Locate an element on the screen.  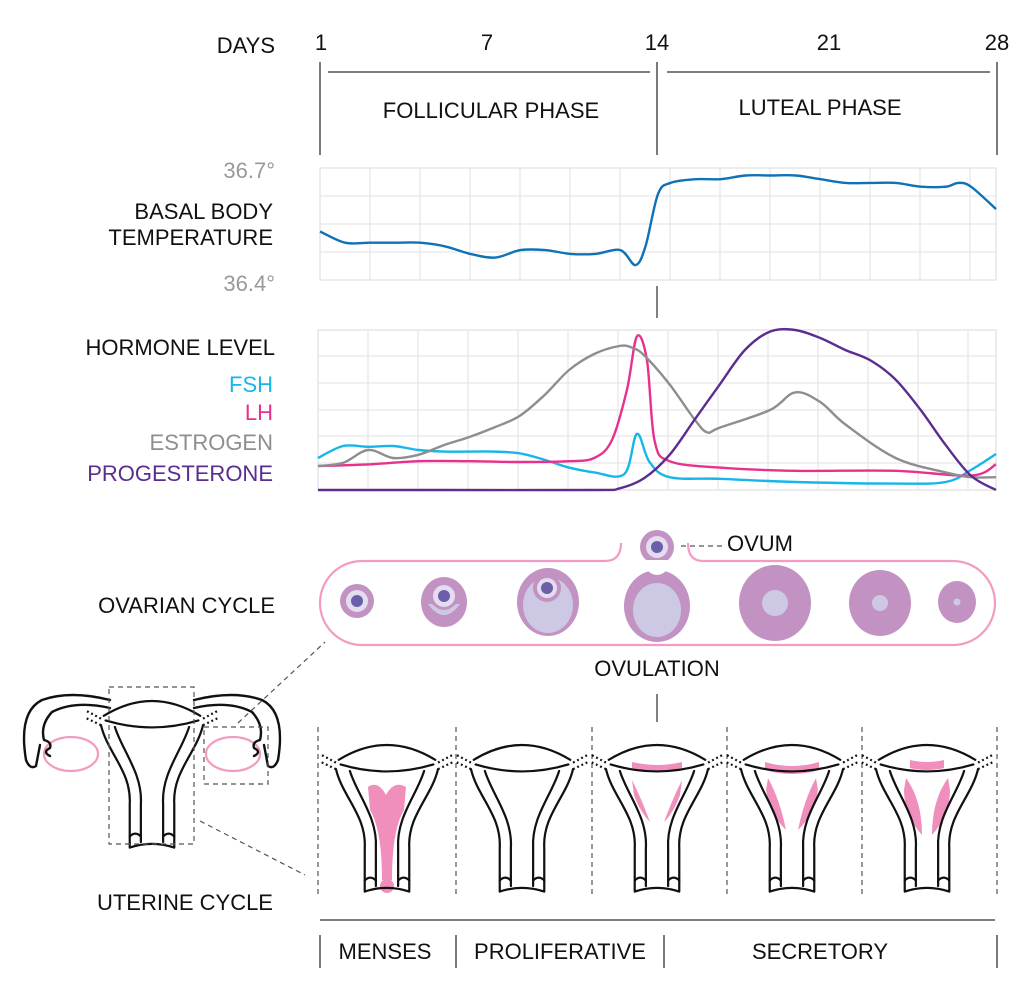
uterine-panel-separators is located at coordinates (657, 811).